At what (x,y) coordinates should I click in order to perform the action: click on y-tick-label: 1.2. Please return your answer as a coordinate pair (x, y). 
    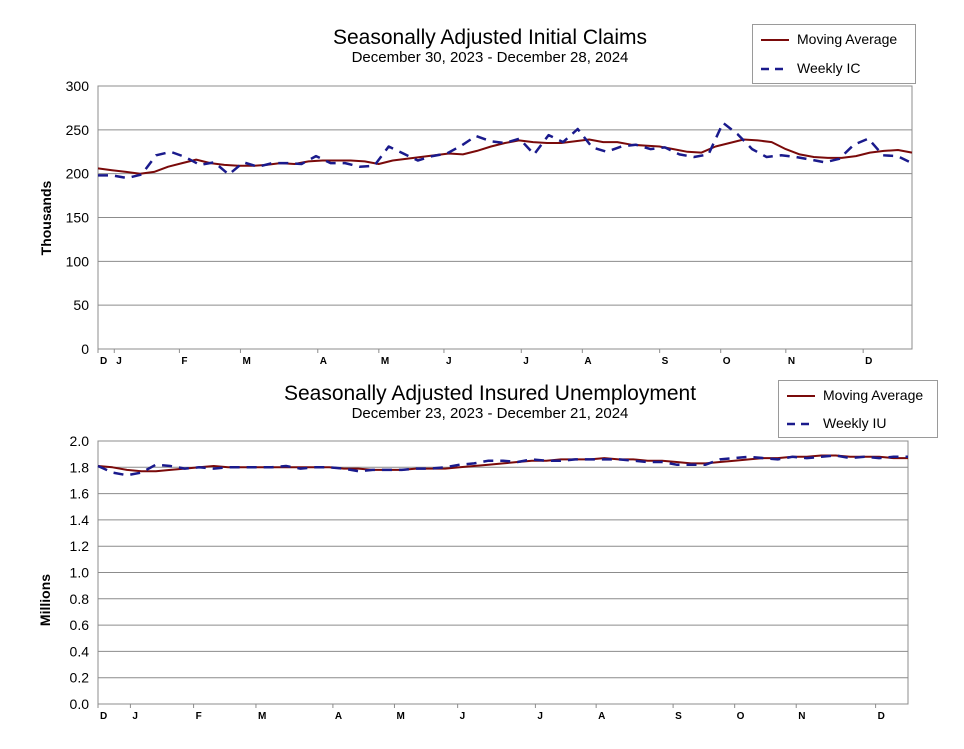
    Looking at the image, I should click on (80, 546).